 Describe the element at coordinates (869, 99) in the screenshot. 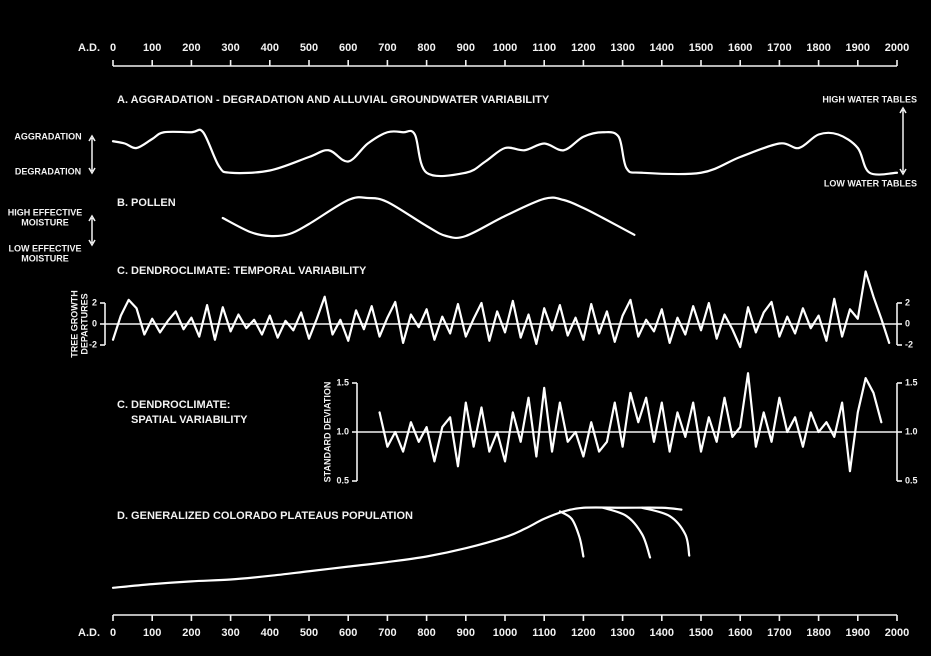

I see `side-label: HIGH WATER TABLES` at that location.